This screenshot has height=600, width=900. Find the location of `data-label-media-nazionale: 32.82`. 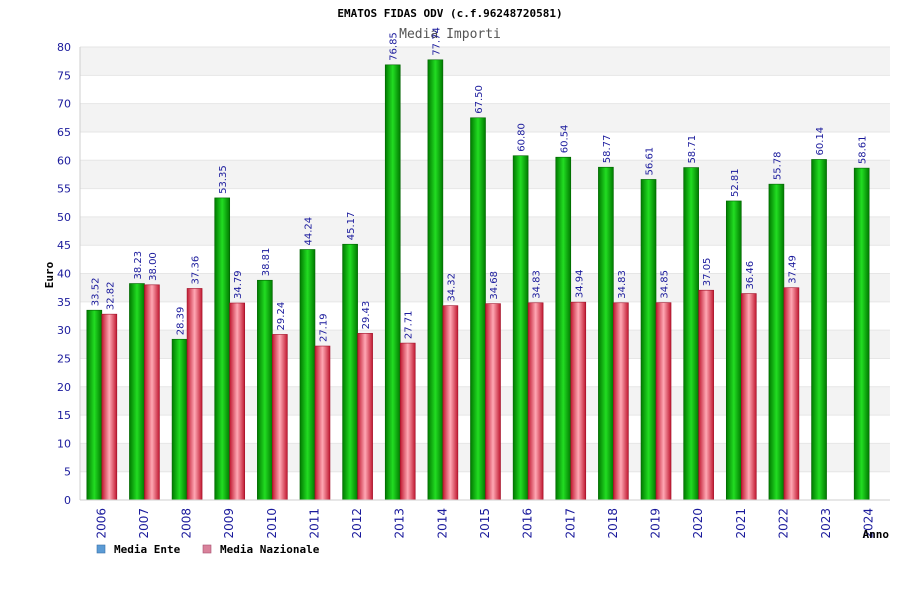

data-label-media-nazionale: 32.82 is located at coordinates (110, 296).